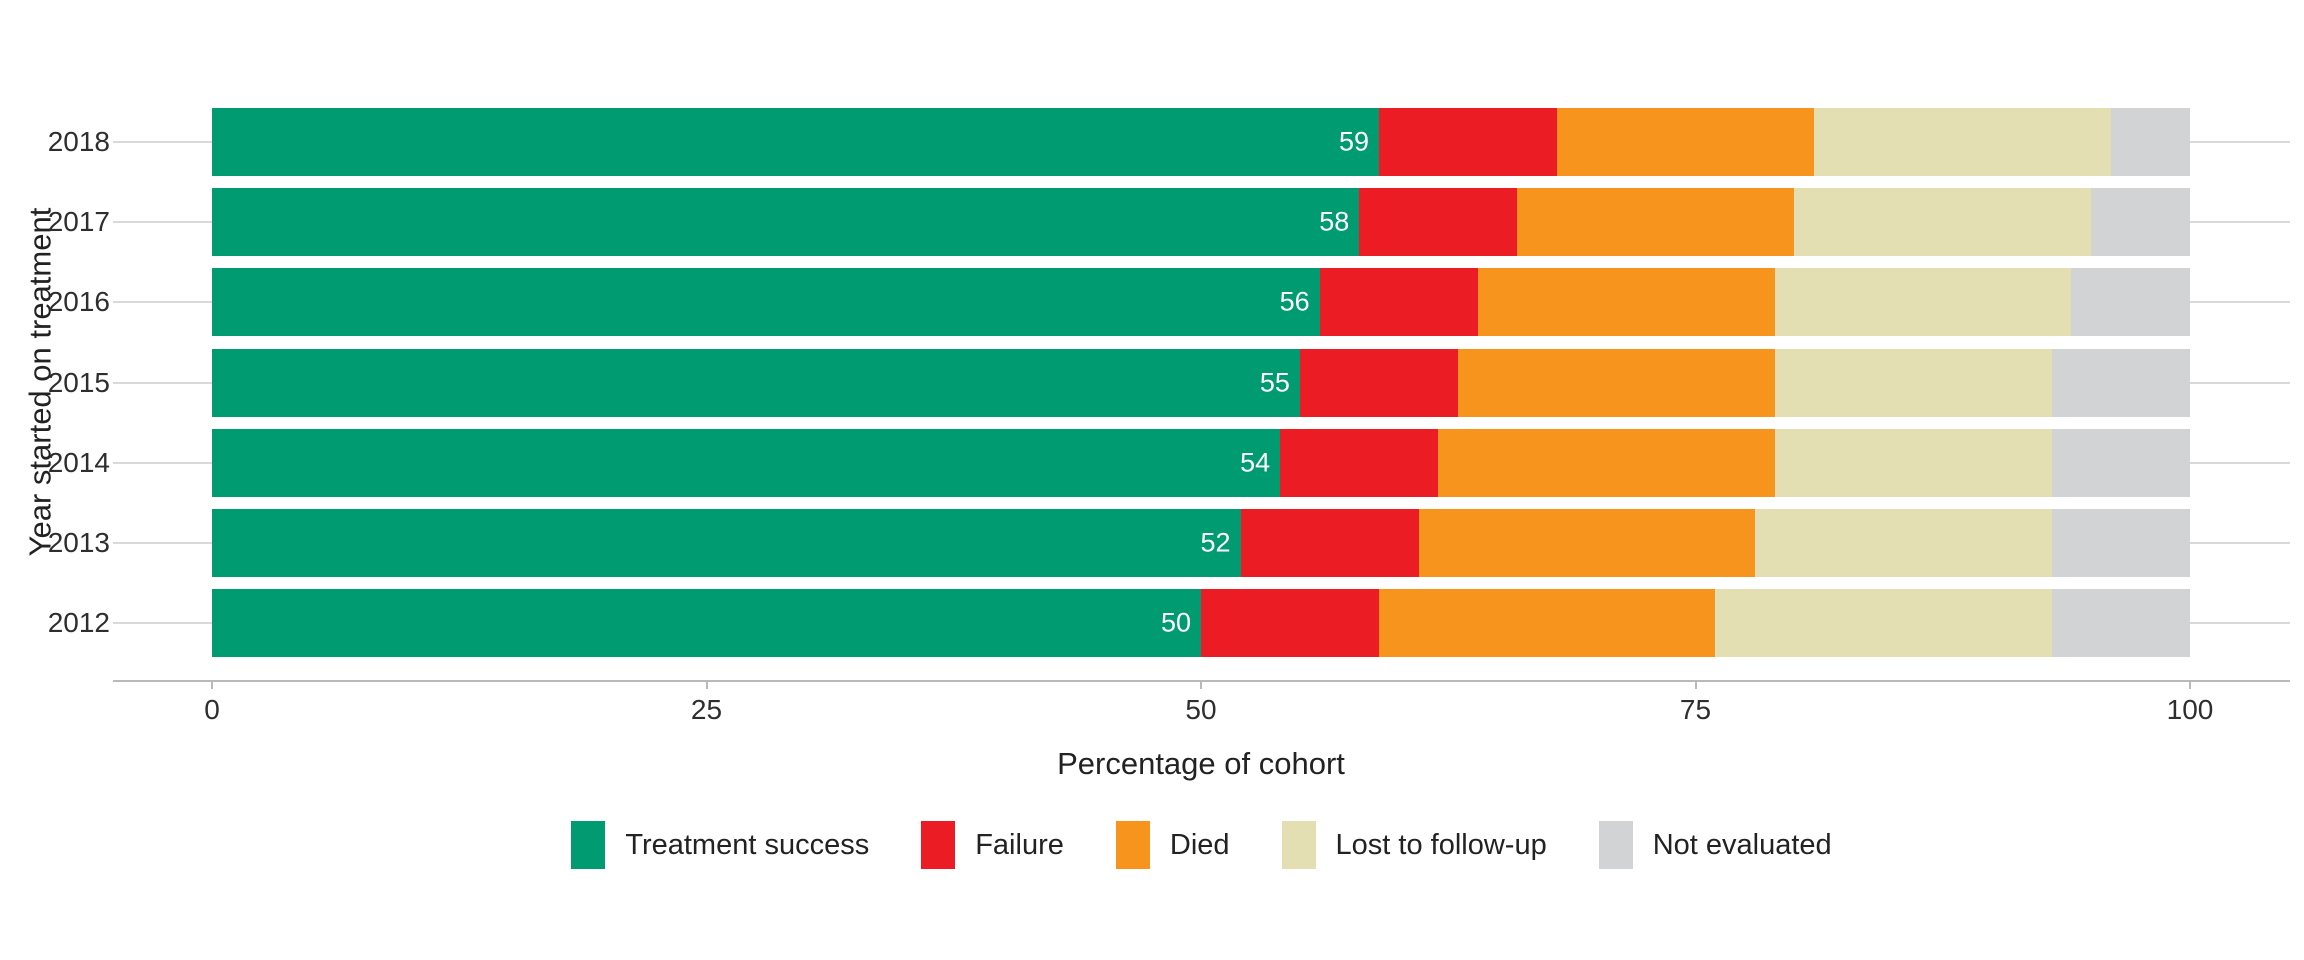 This screenshot has width=2304, height=960. I want to click on bar-segment-treatment-success-2015, so click(756, 382).